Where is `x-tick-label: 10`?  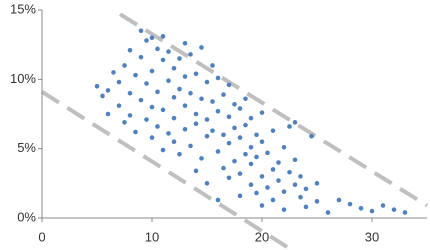 x-tick-label: 10 is located at coordinates (152, 236).